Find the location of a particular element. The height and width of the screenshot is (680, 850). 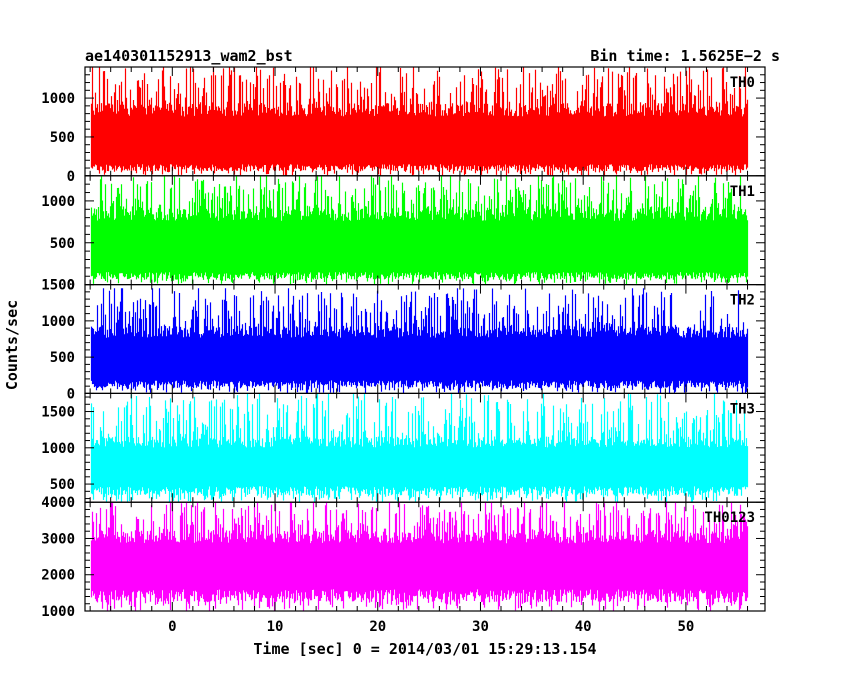

panel-th3: 500 1000 1500 TH3 is located at coordinates (403, 447).